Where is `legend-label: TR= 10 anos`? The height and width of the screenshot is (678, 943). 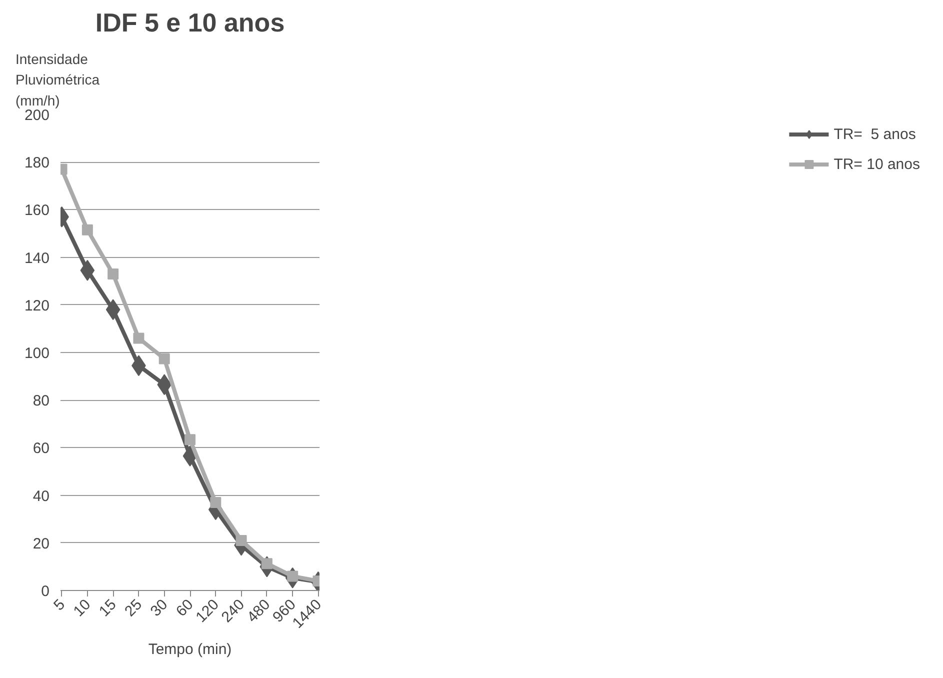
legend-label: TR= 10 anos is located at coordinates (877, 164).